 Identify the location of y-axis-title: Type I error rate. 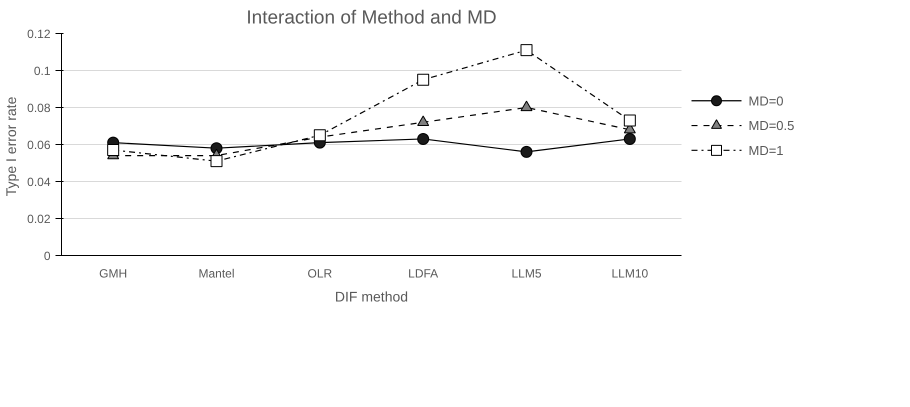
(11, 146).